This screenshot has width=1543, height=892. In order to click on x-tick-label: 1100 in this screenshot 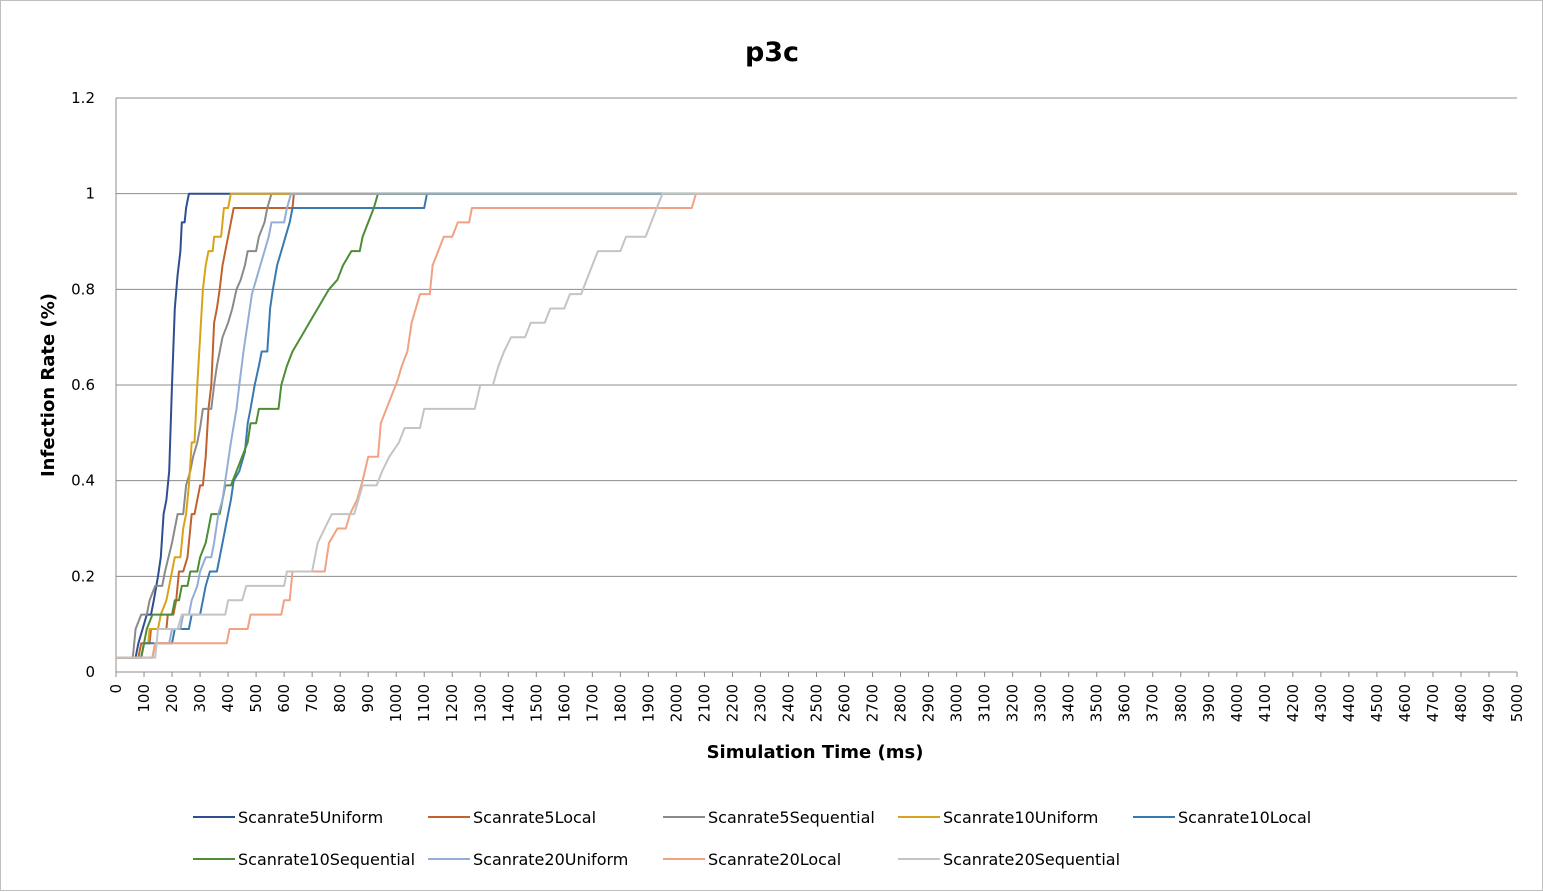, I will do `click(424, 703)`.